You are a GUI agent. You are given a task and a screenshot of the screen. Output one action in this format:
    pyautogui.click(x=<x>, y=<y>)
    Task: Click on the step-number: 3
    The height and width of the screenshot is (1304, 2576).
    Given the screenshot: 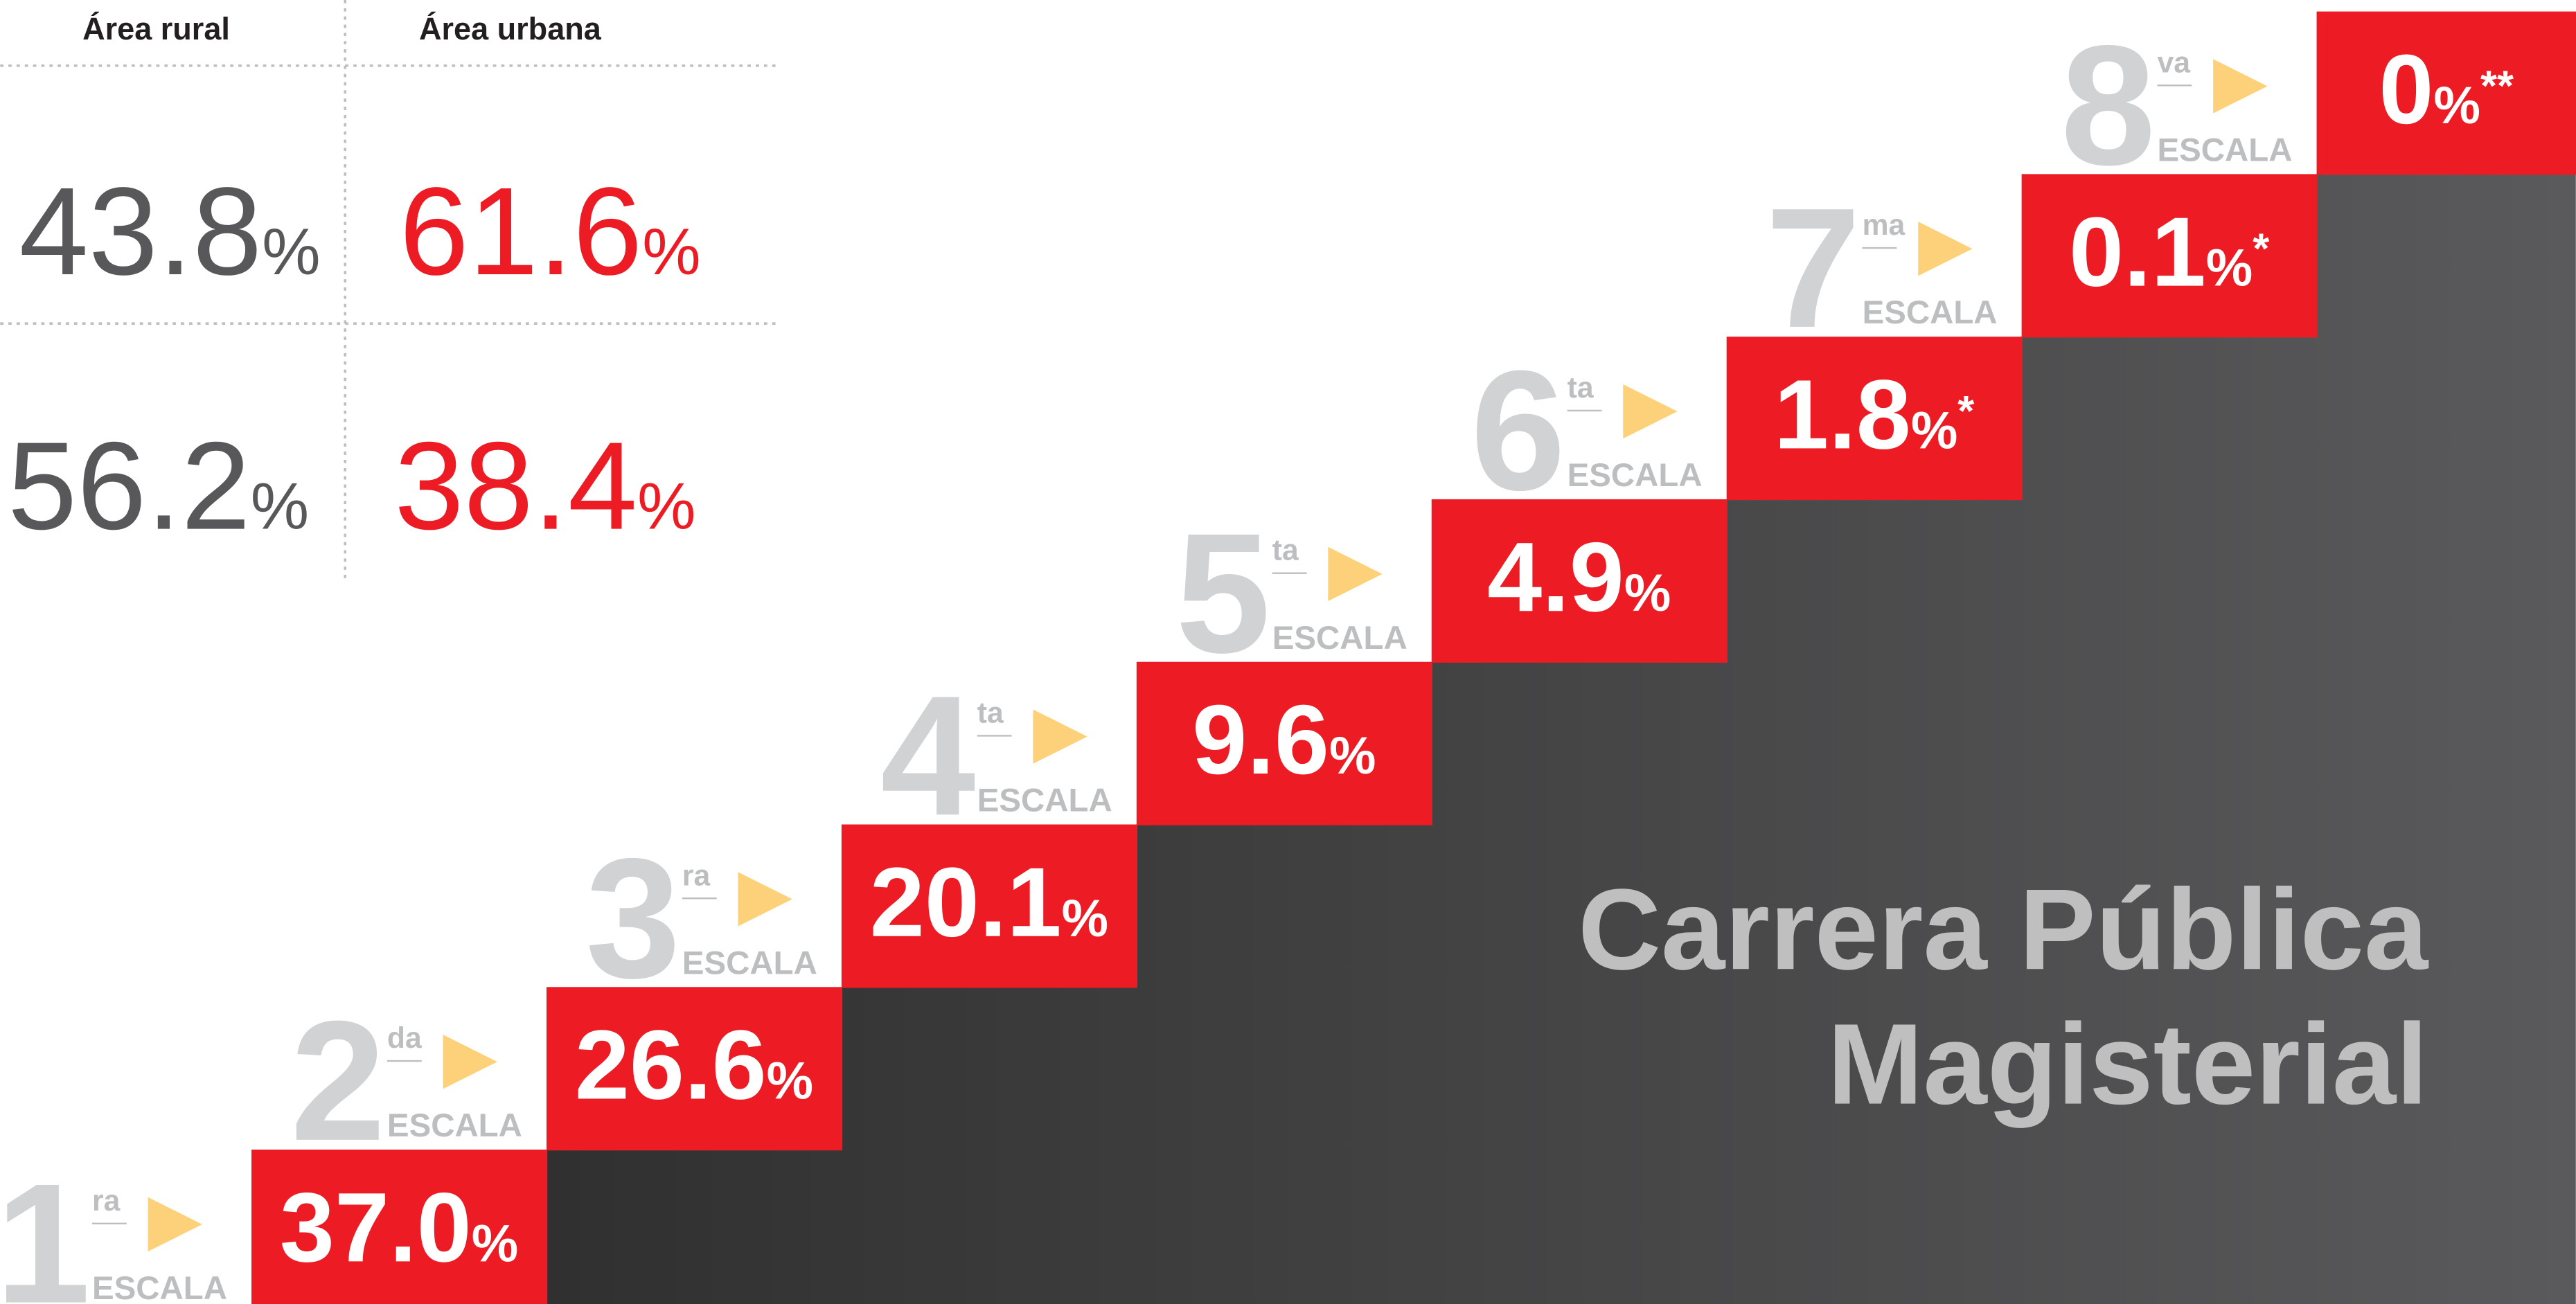 What is the action you would take?
    pyautogui.click(x=632, y=918)
    